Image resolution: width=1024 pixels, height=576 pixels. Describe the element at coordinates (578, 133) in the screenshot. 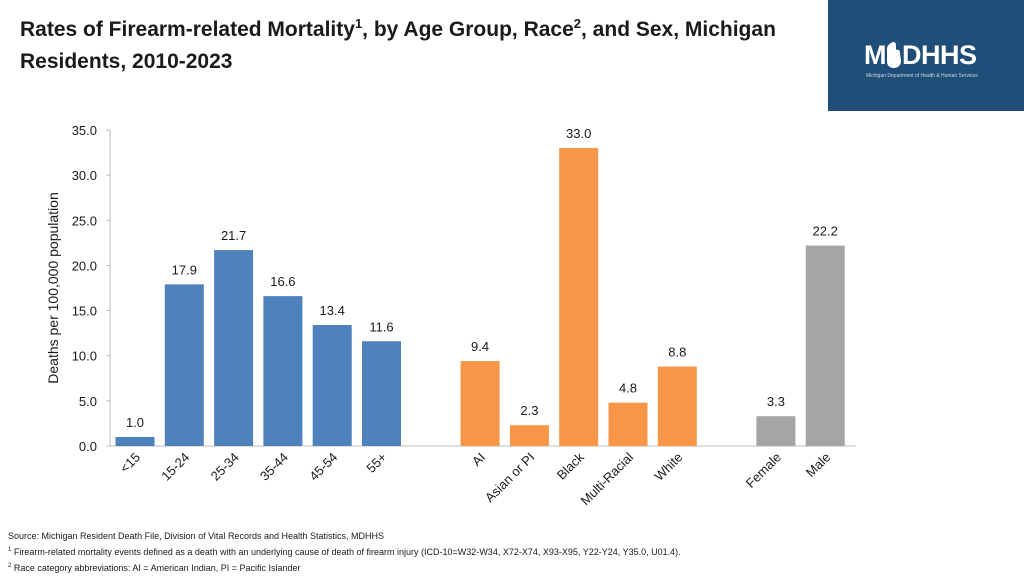

I see `data-label: 33.0` at that location.